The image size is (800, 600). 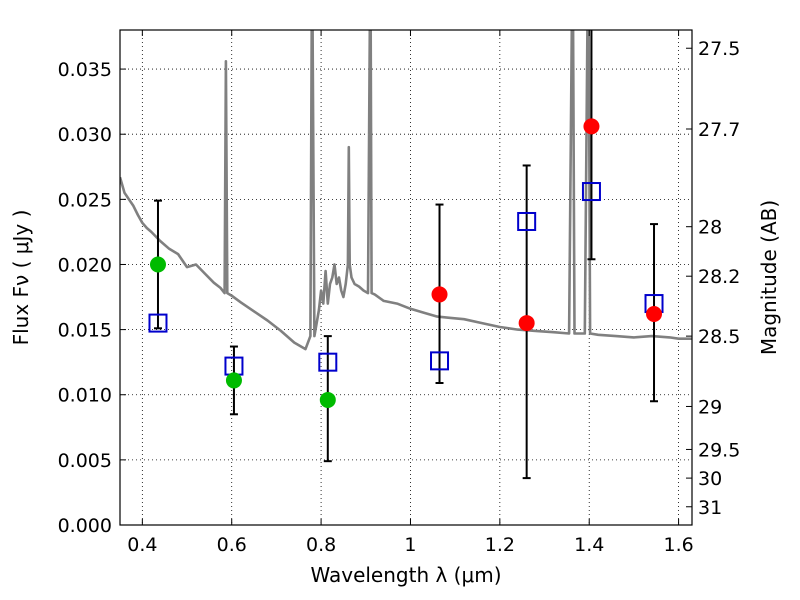 What do you see at coordinates (85, 70) in the screenshot?
I see `y-tick-label: 0.035` at bounding box center [85, 70].